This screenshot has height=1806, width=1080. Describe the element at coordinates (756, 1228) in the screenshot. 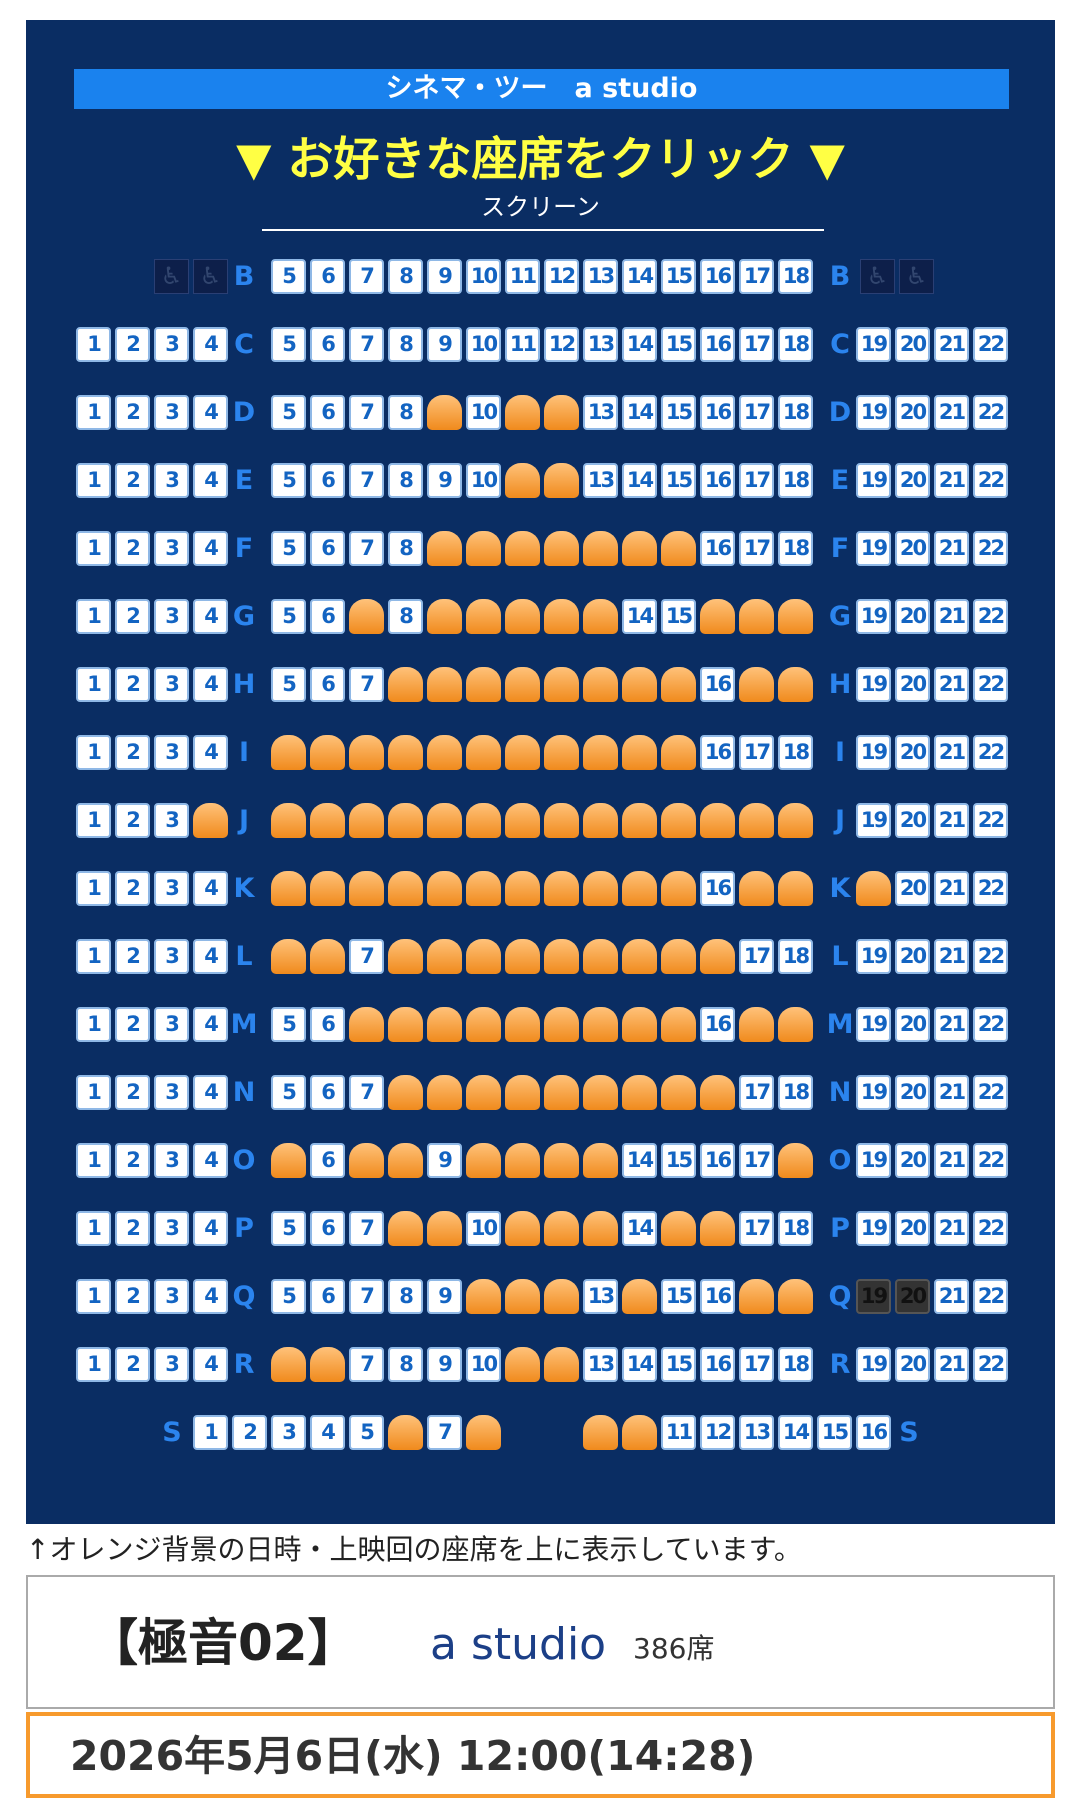

I see `seat-P17: 17` at that location.